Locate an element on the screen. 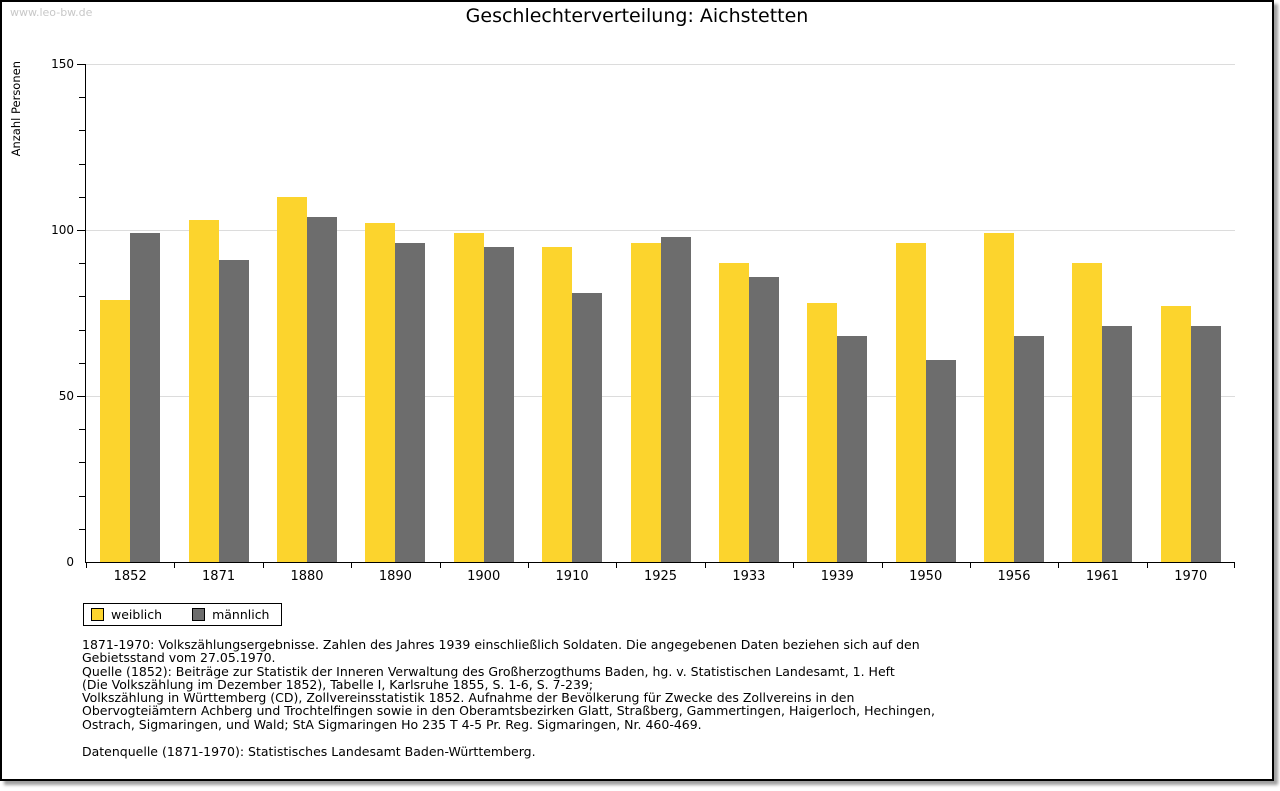  y-tick-label-50: 50 is located at coordinates (66, 396).